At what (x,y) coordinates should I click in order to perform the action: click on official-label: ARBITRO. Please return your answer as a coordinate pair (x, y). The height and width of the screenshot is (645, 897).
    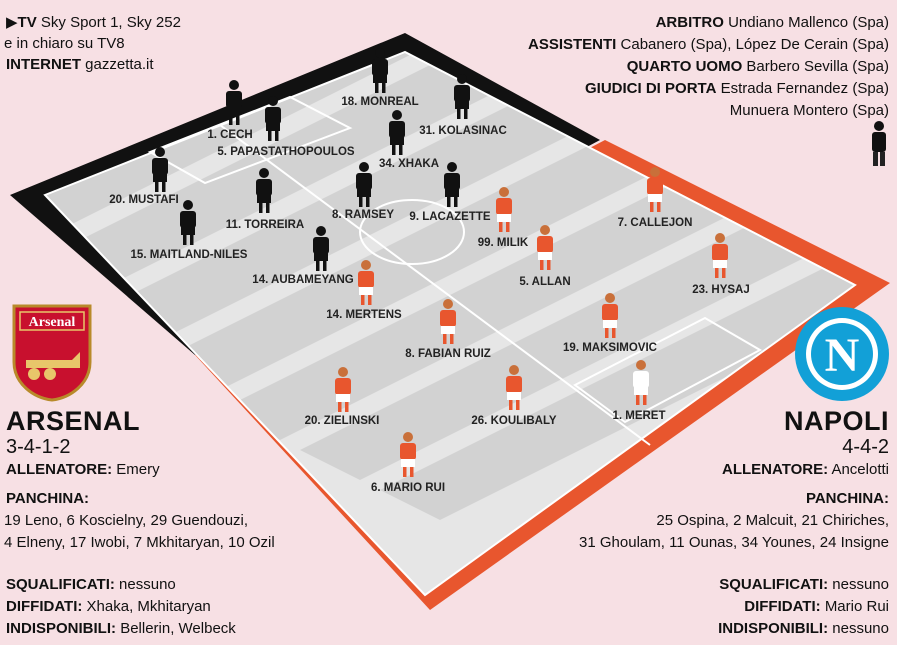
    Looking at the image, I should click on (689, 22).